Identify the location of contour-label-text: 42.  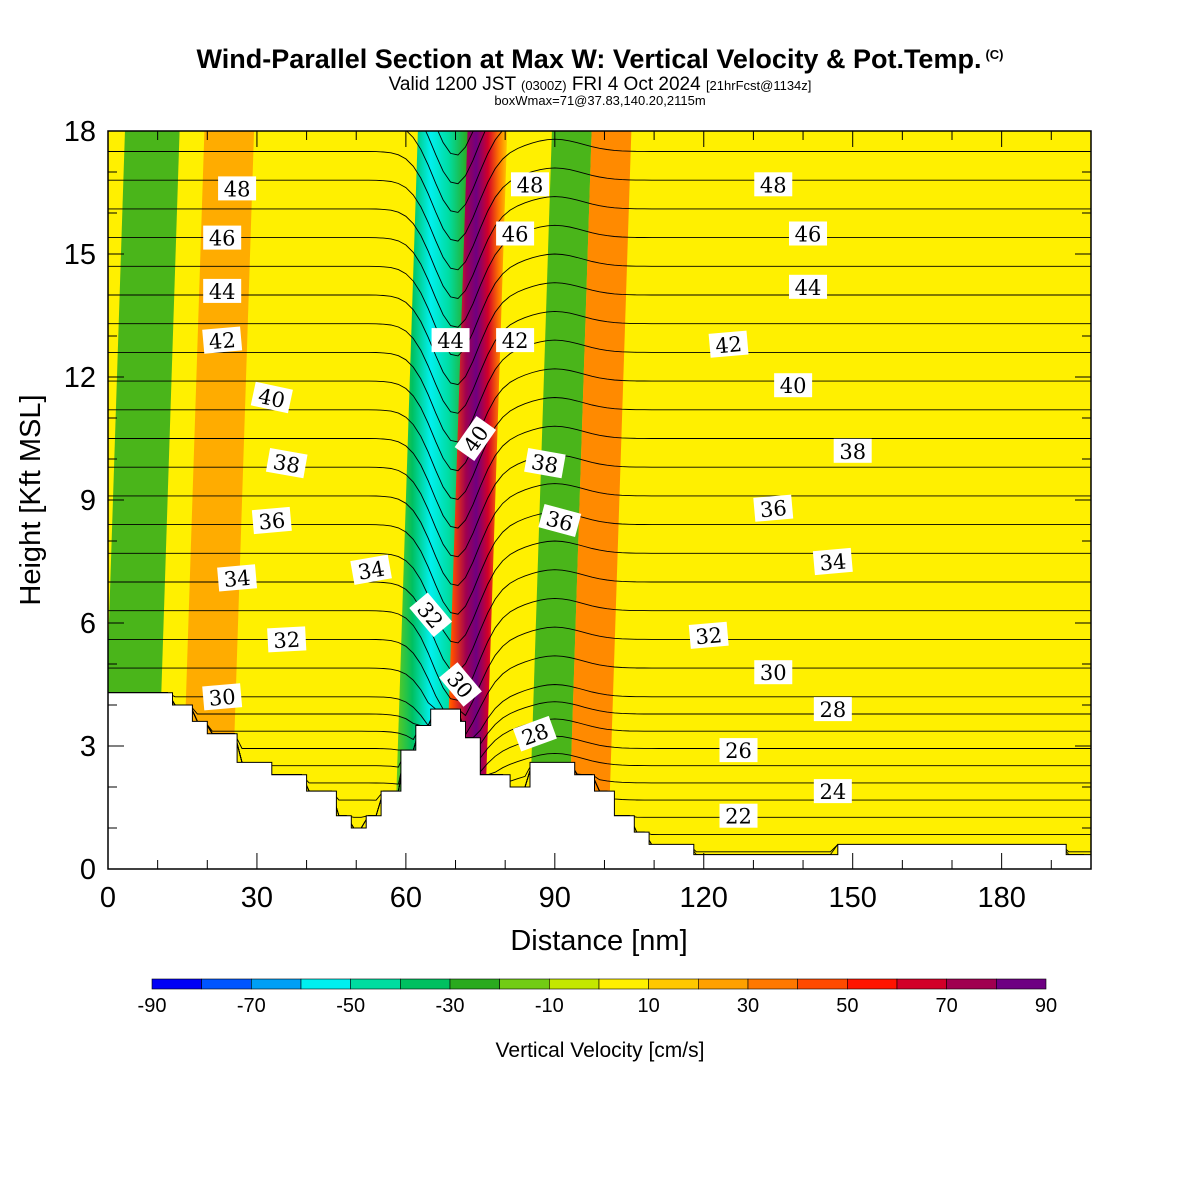
(515, 341).